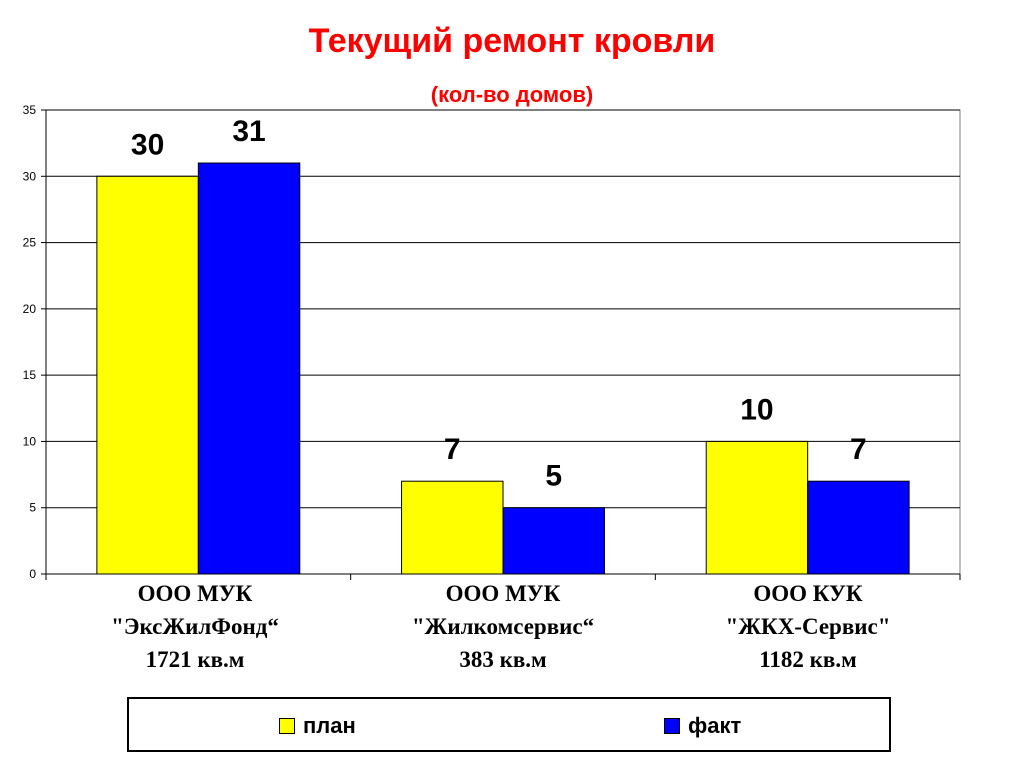 The height and width of the screenshot is (768, 1024). I want to click on legend-item-fact: факт, so click(702, 726).